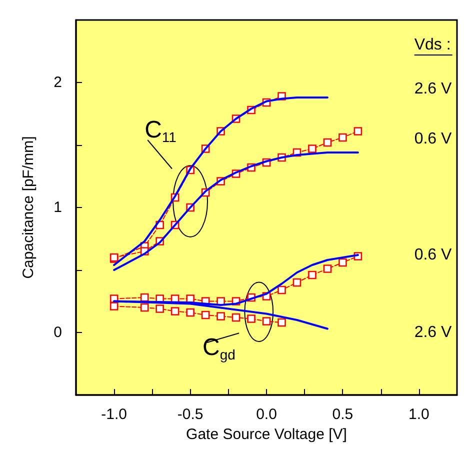  What do you see at coordinates (343, 414) in the screenshot?
I see `x-tick-label: 0.5` at bounding box center [343, 414].